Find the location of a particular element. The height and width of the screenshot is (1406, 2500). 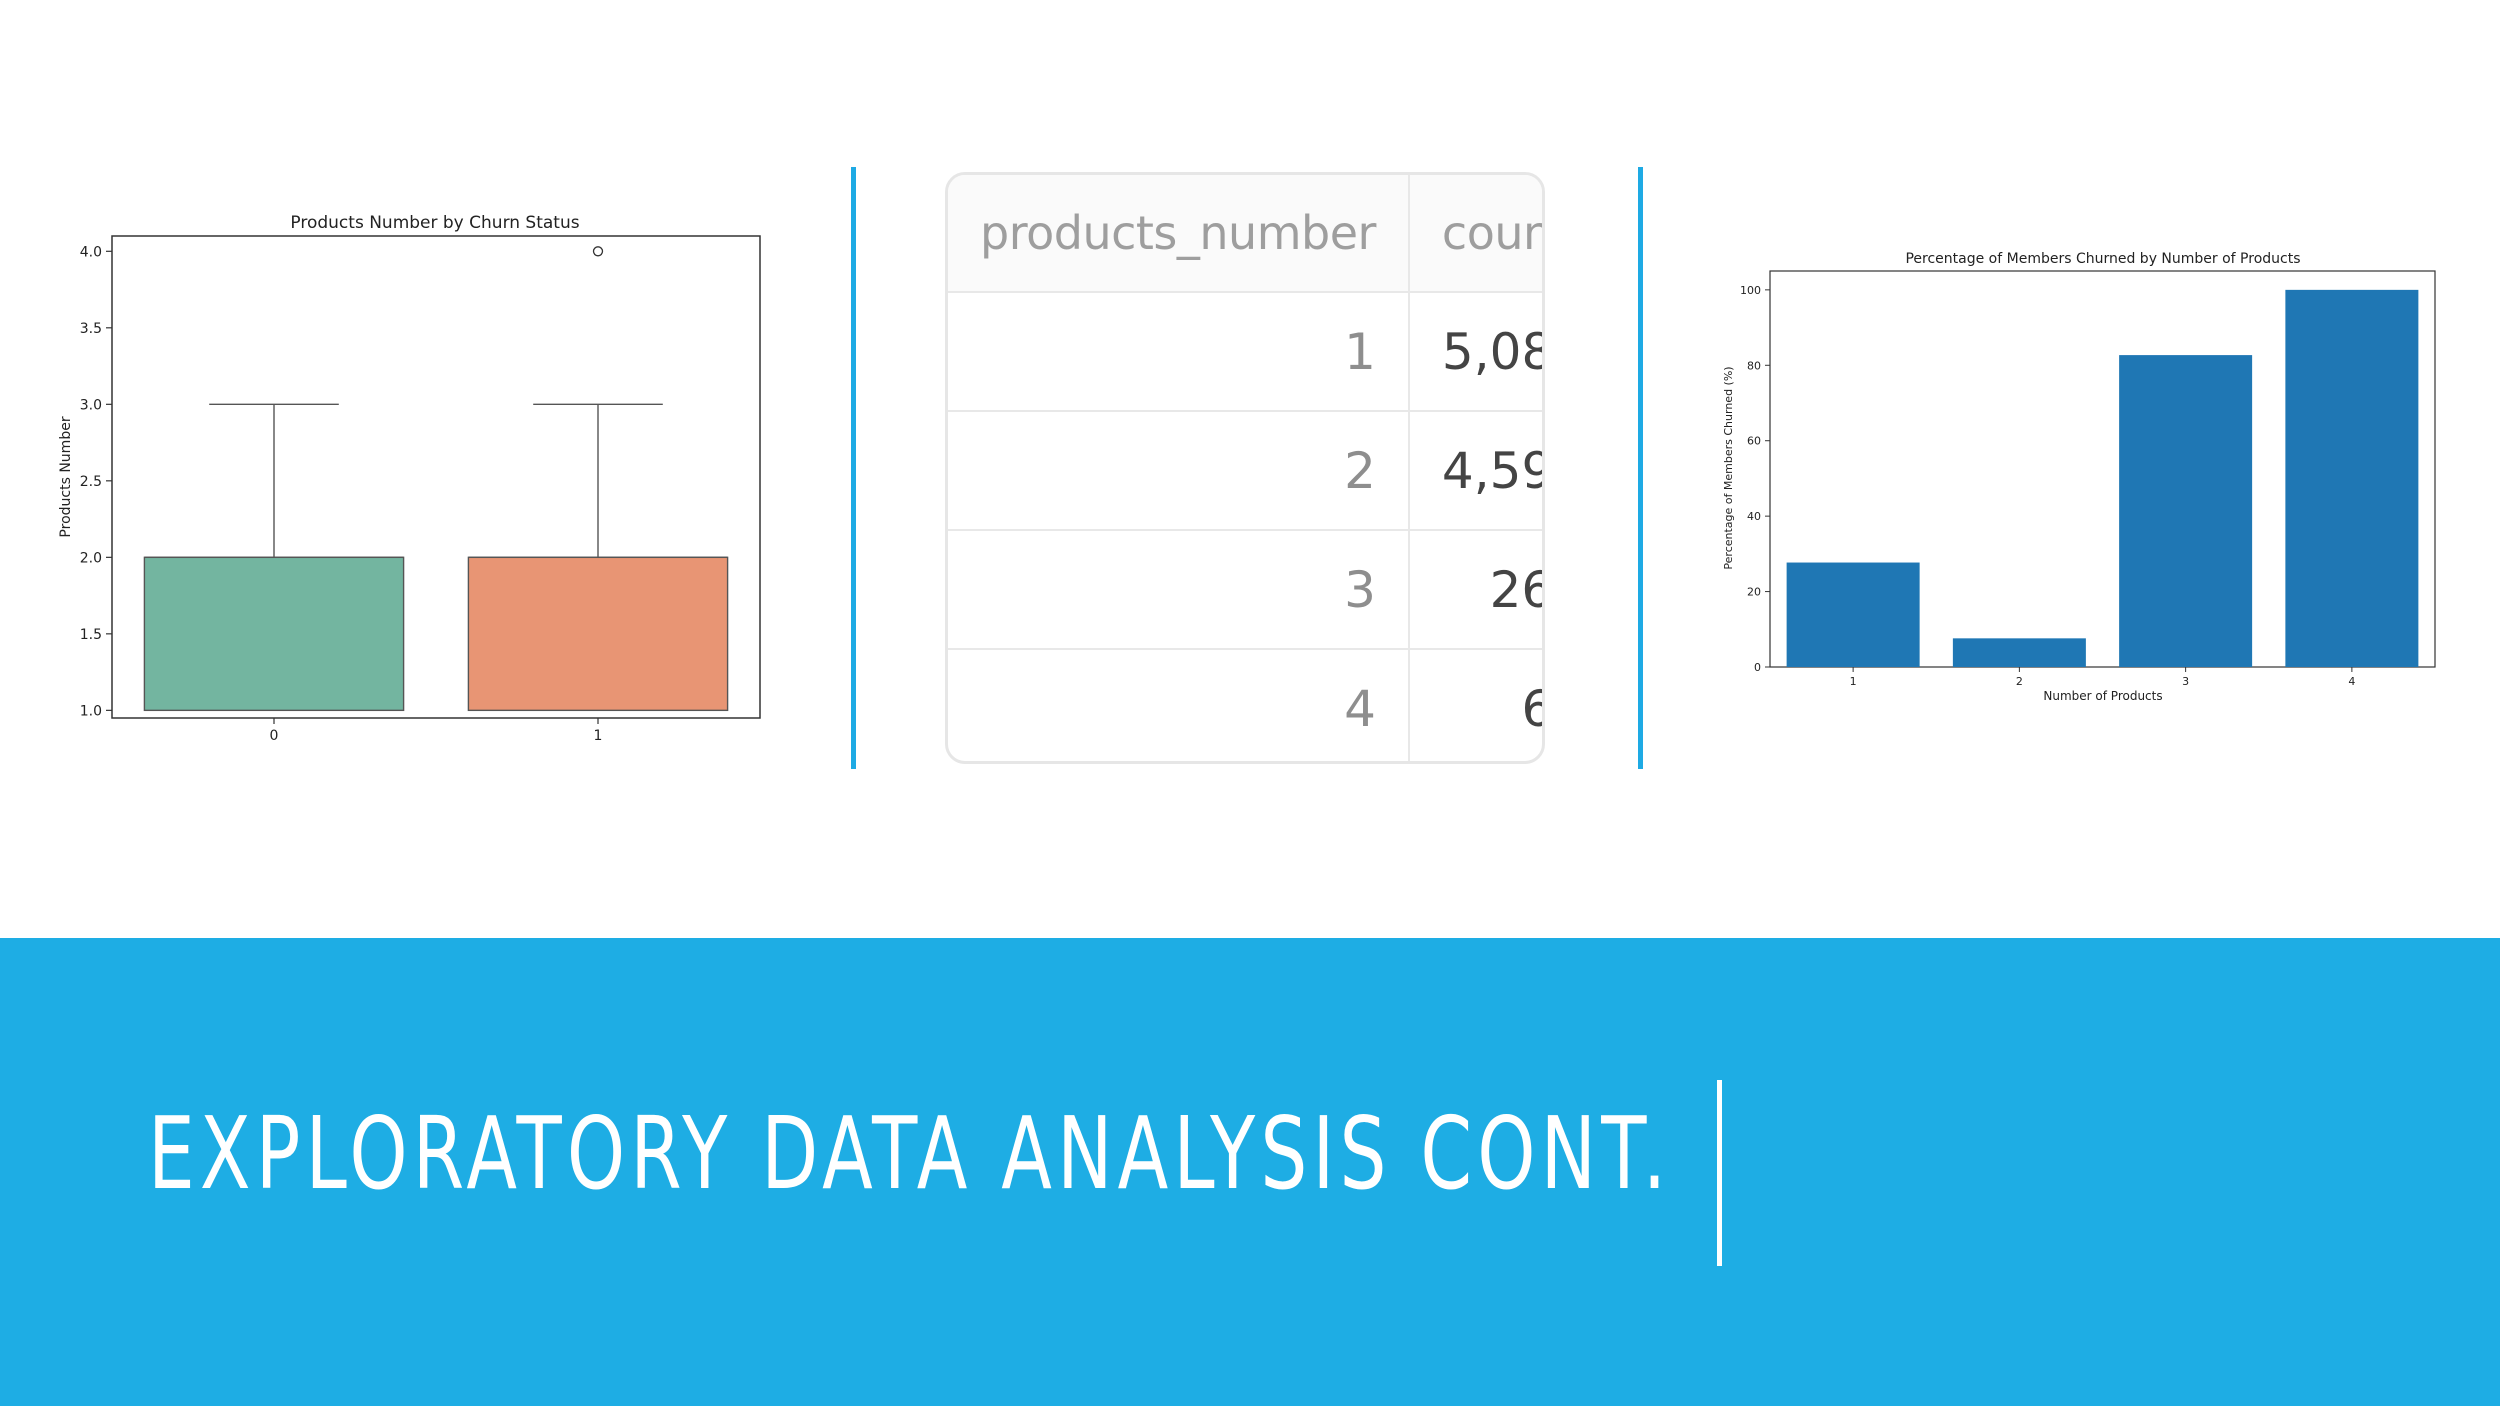

title-divider is located at coordinates (1719, 1173).